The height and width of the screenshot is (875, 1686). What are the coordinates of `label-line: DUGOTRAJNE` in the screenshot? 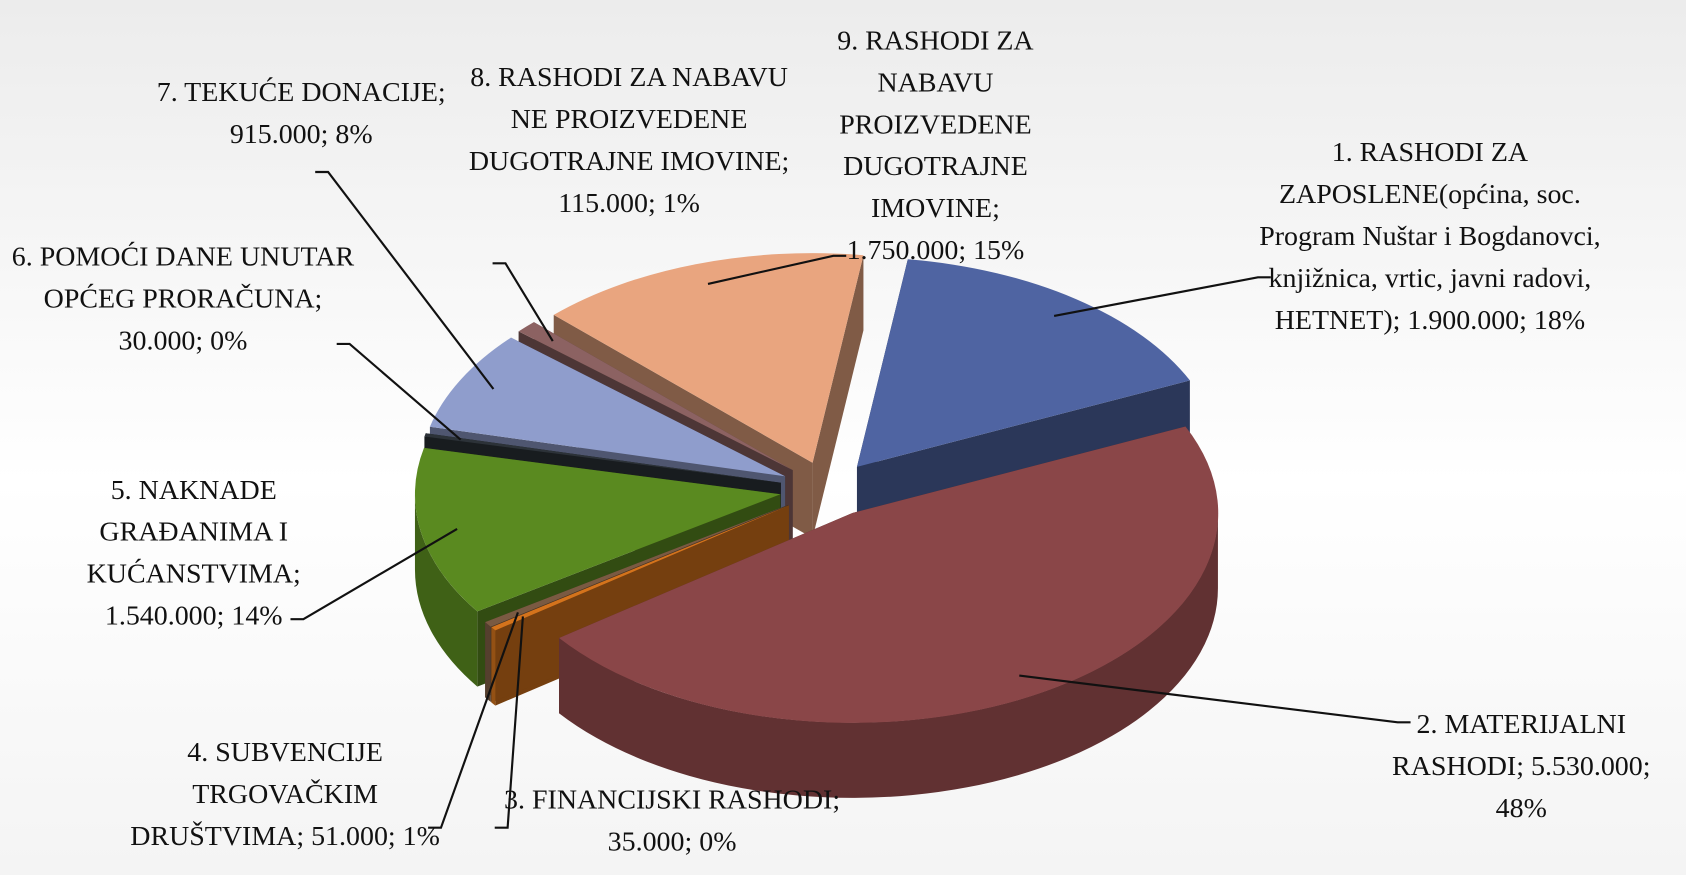 It's located at (935, 166).